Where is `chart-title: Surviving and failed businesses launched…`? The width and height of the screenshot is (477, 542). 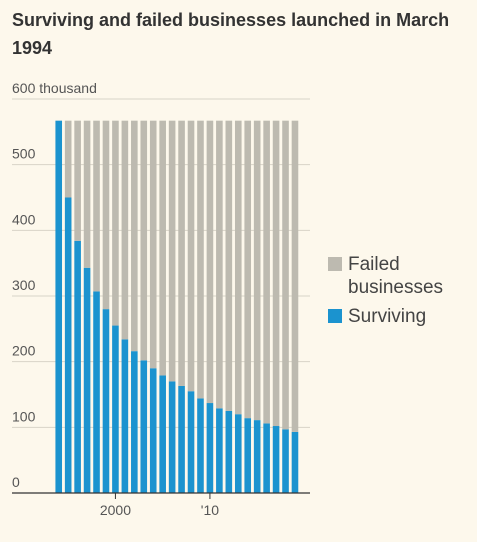
chart-title: Surviving and failed businesses launched… is located at coordinates (231, 34).